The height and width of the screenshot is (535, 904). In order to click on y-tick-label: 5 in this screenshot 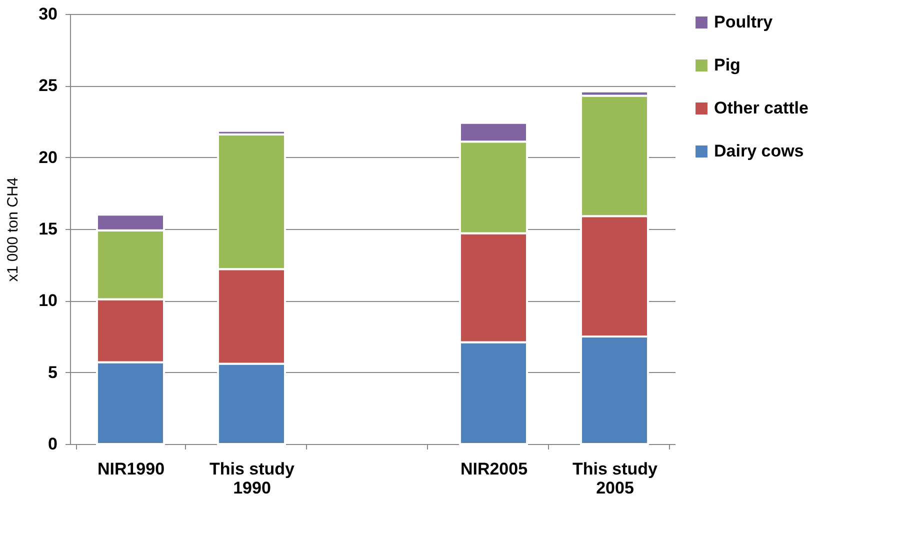, I will do `click(53, 372)`.